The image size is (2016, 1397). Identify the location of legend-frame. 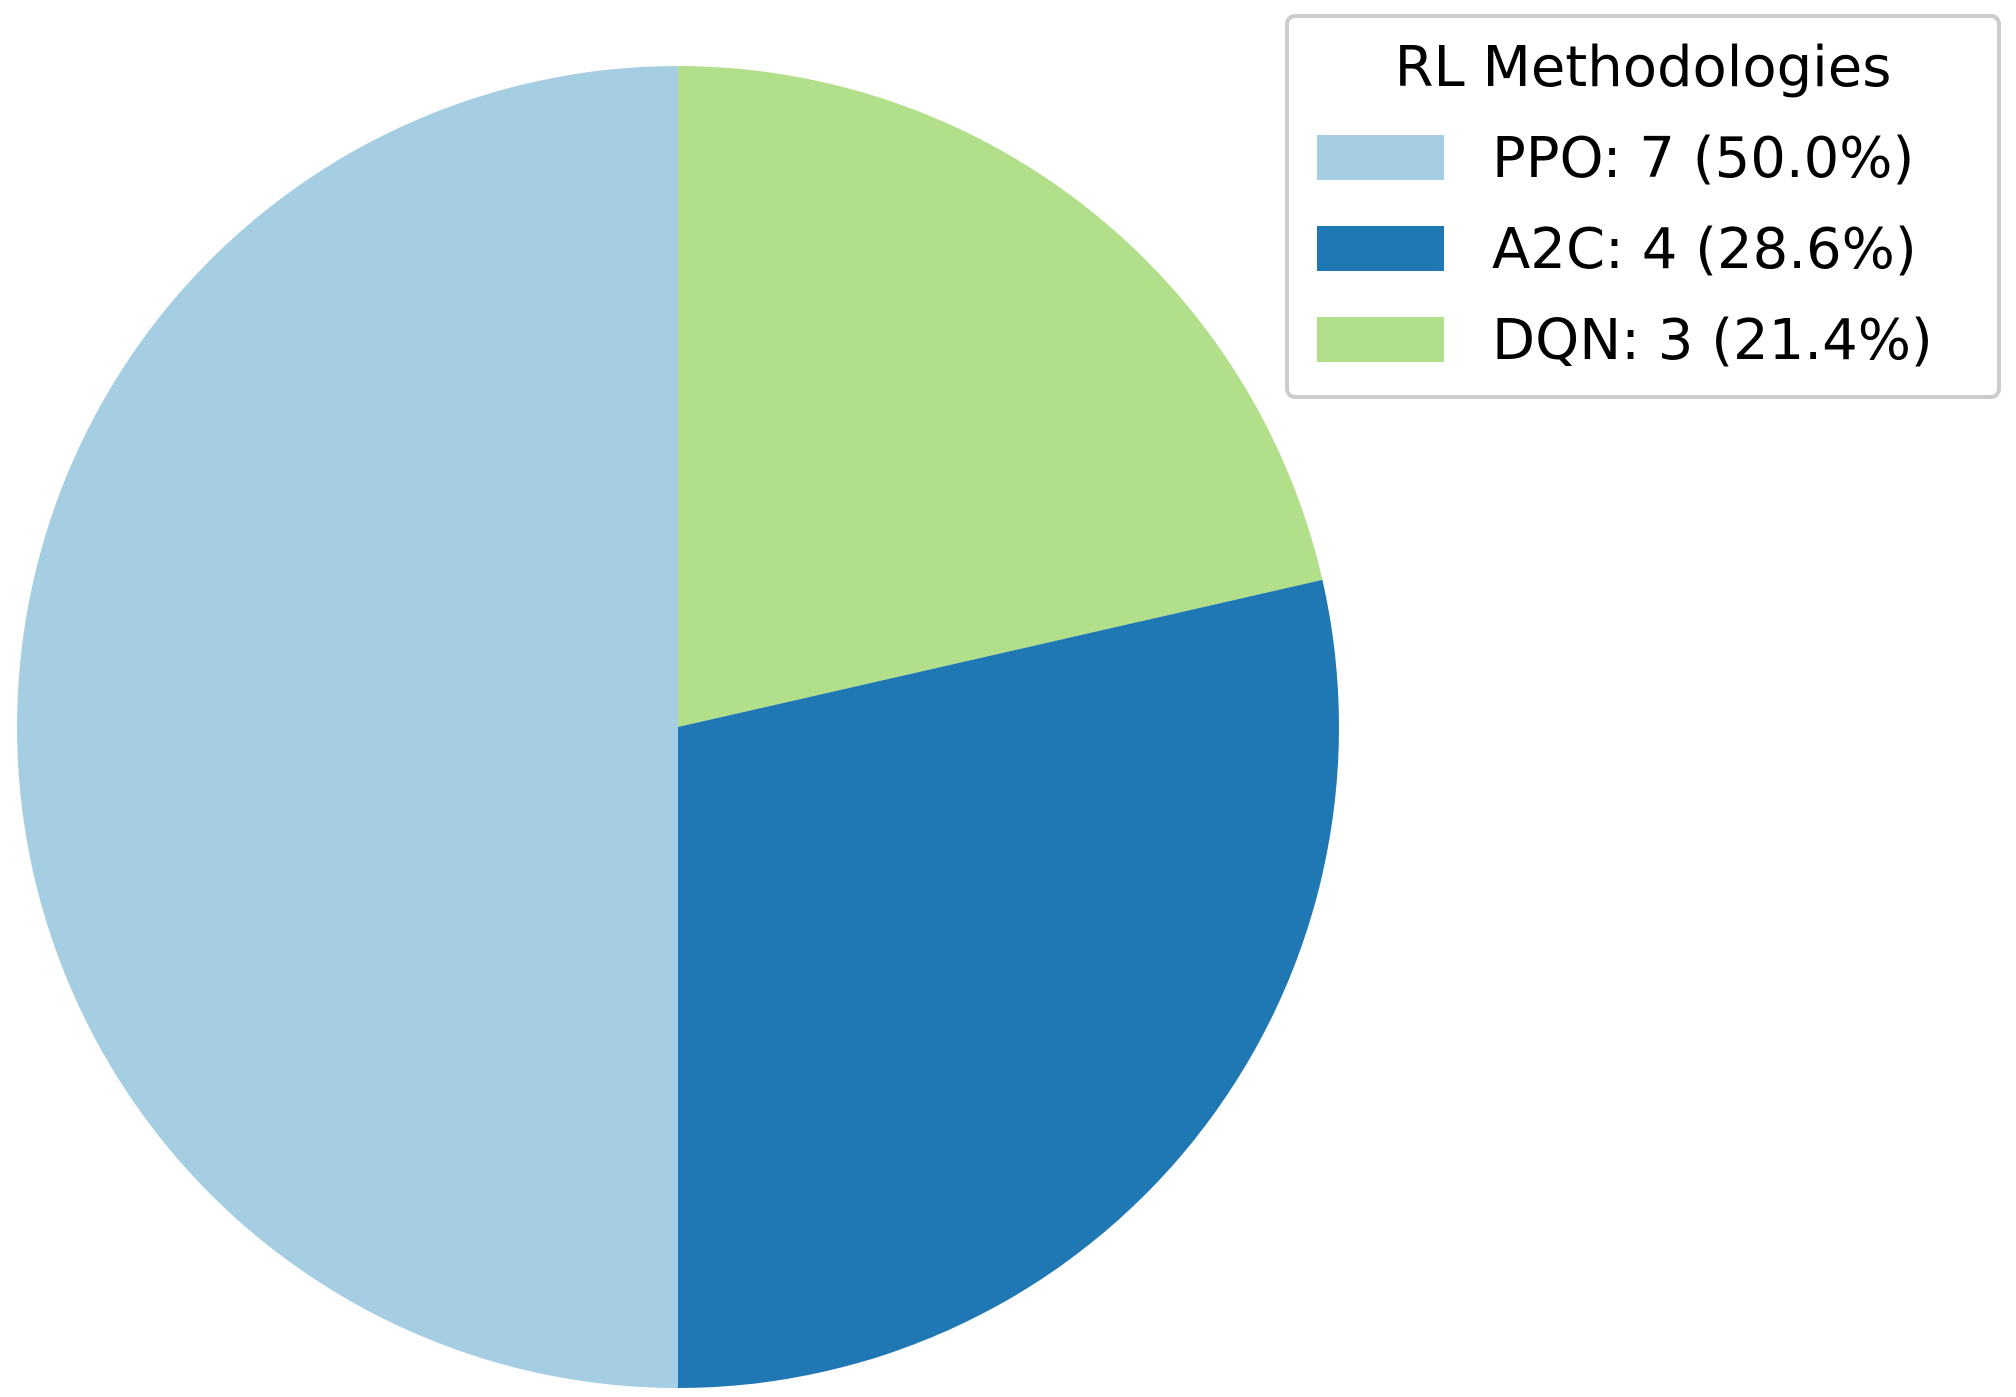
(1643, 206).